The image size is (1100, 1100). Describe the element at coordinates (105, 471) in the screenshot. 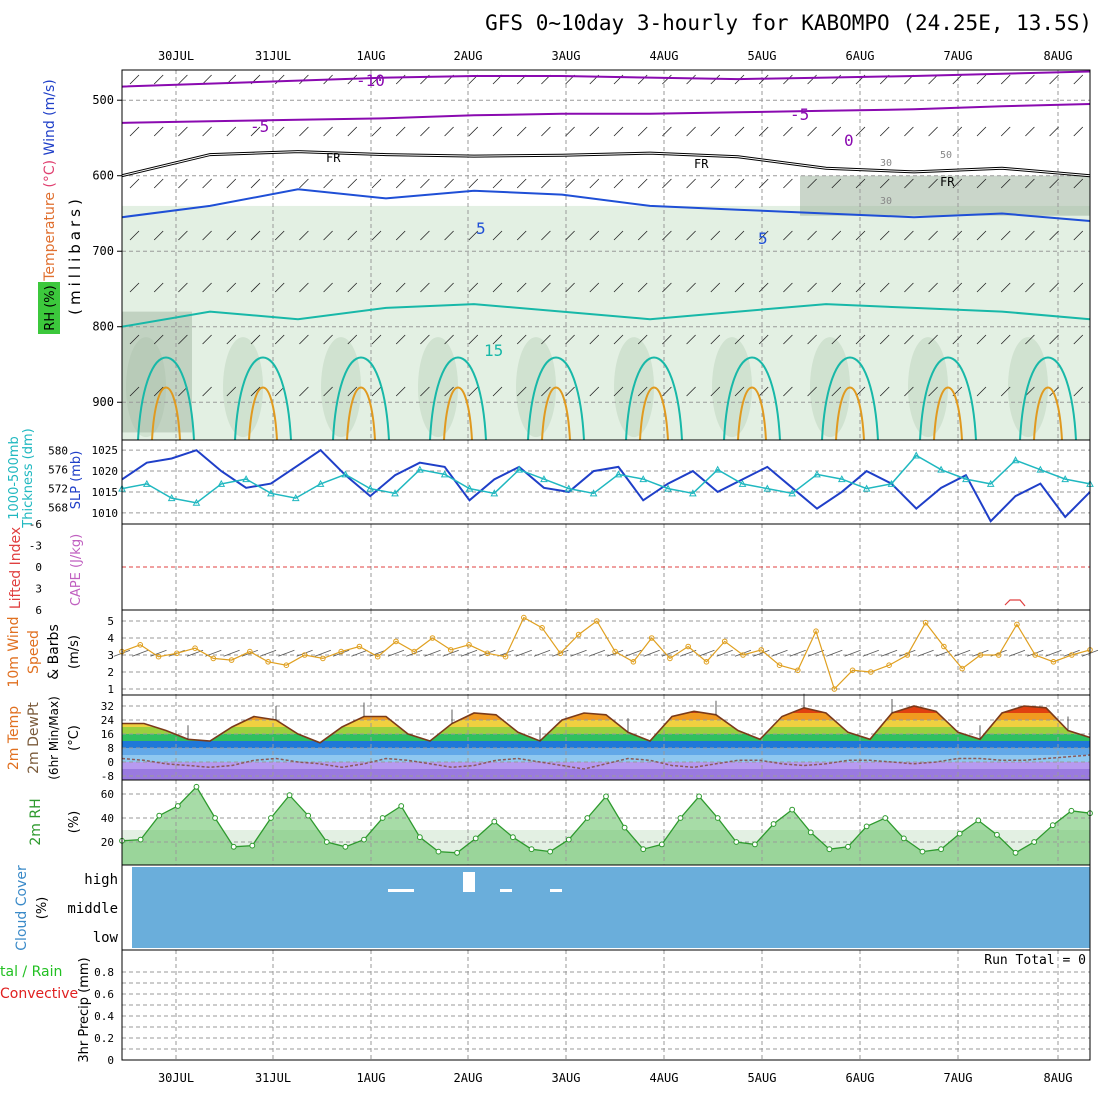

I see `slp-tick-label: 1020` at that location.